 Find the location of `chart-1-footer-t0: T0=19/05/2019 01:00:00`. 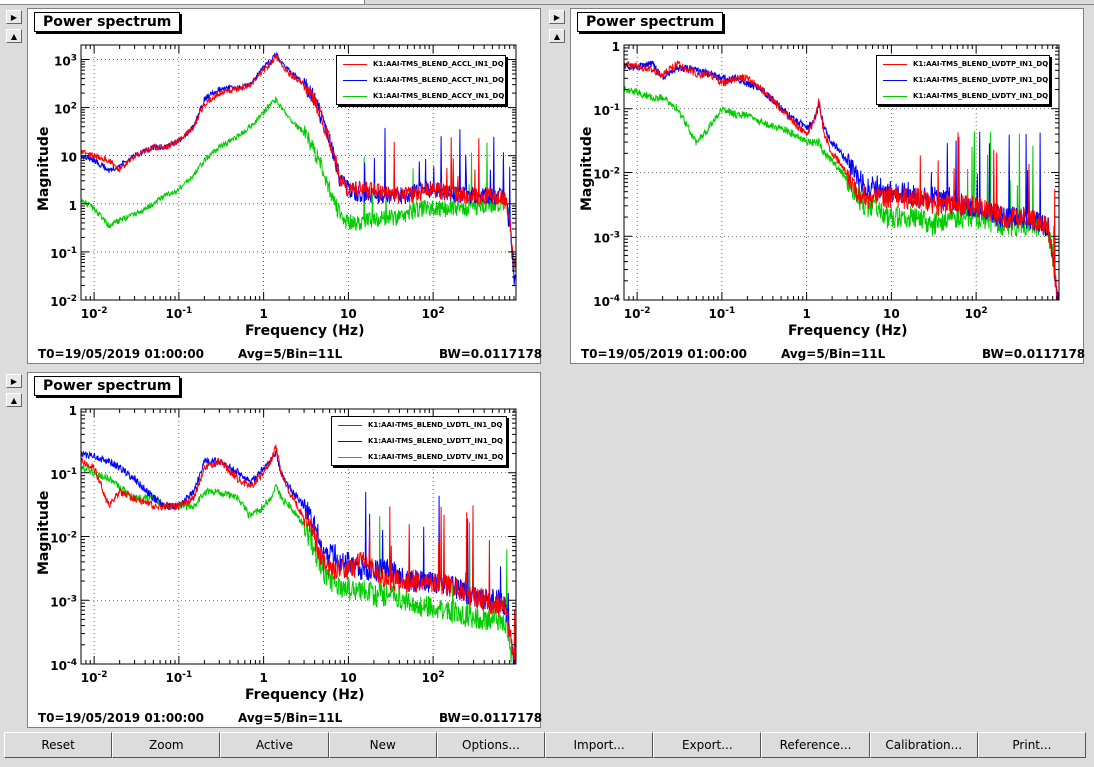

chart-1-footer-t0: T0=19/05/2019 01:00:00 is located at coordinates (121, 354).